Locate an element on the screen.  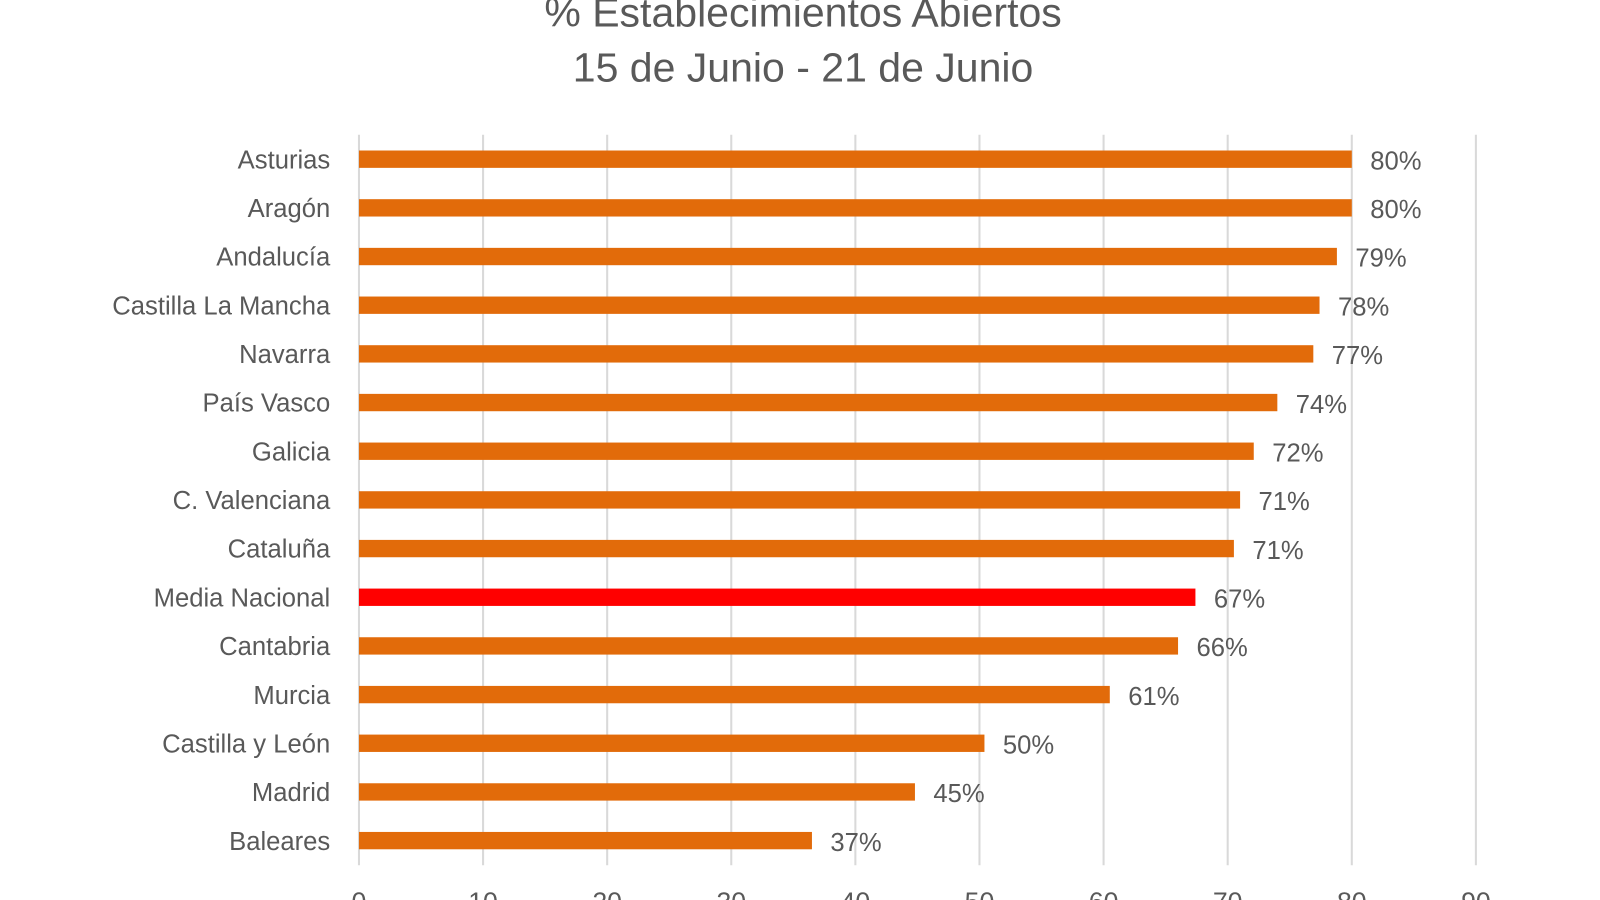
category-label: Aragón is located at coordinates (289, 209).